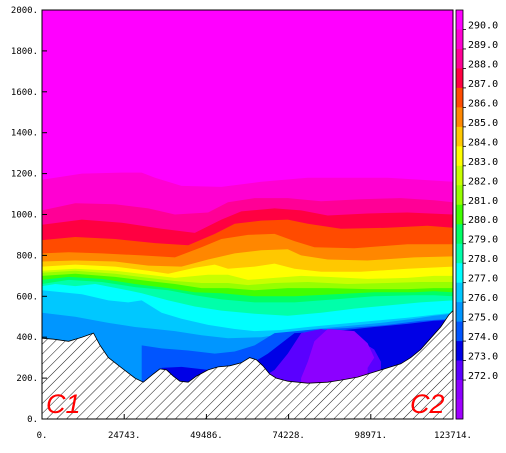 Image resolution: width=506 pixels, height=453 pixels. I want to click on x-tick-label: 24743., so click(124, 436).